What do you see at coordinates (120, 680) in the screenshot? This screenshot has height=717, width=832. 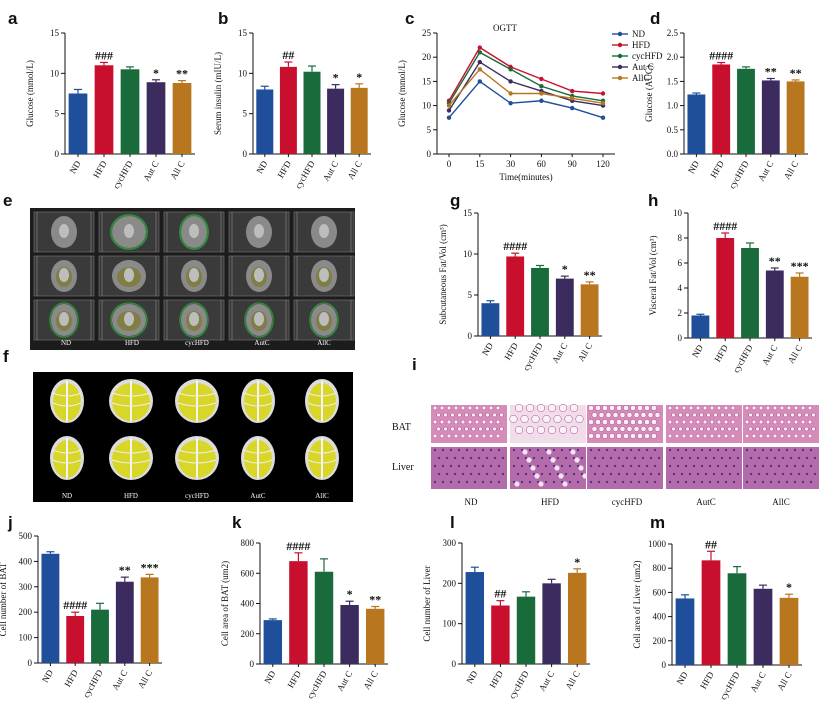 I see `x-tick-label: Aut C` at bounding box center [120, 680].